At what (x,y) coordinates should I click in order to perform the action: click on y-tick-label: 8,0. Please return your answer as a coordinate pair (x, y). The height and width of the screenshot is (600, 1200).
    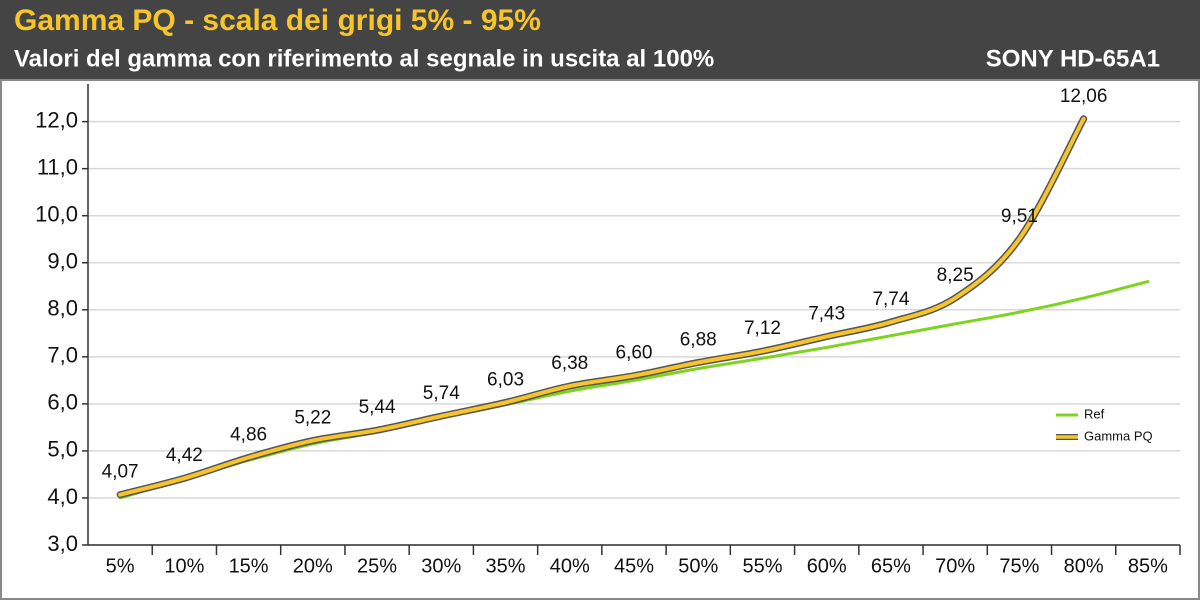
    Looking at the image, I should click on (62, 308).